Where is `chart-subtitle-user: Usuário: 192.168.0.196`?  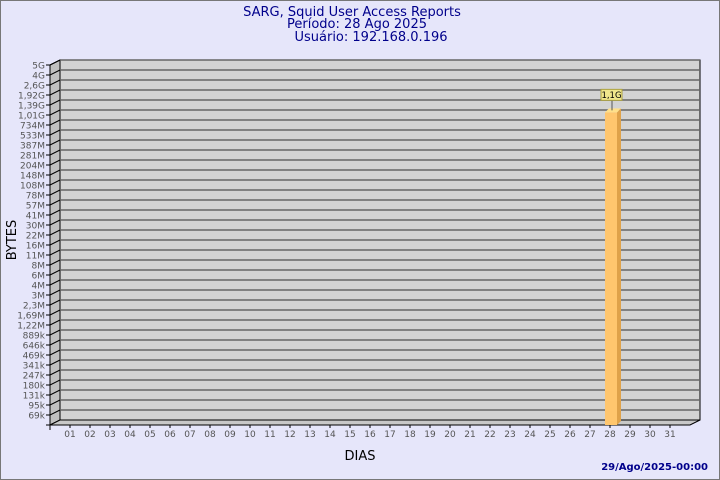
chart-subtitle-user: Usuário: 192.168.0.196 is located at coordinates (370, 37).